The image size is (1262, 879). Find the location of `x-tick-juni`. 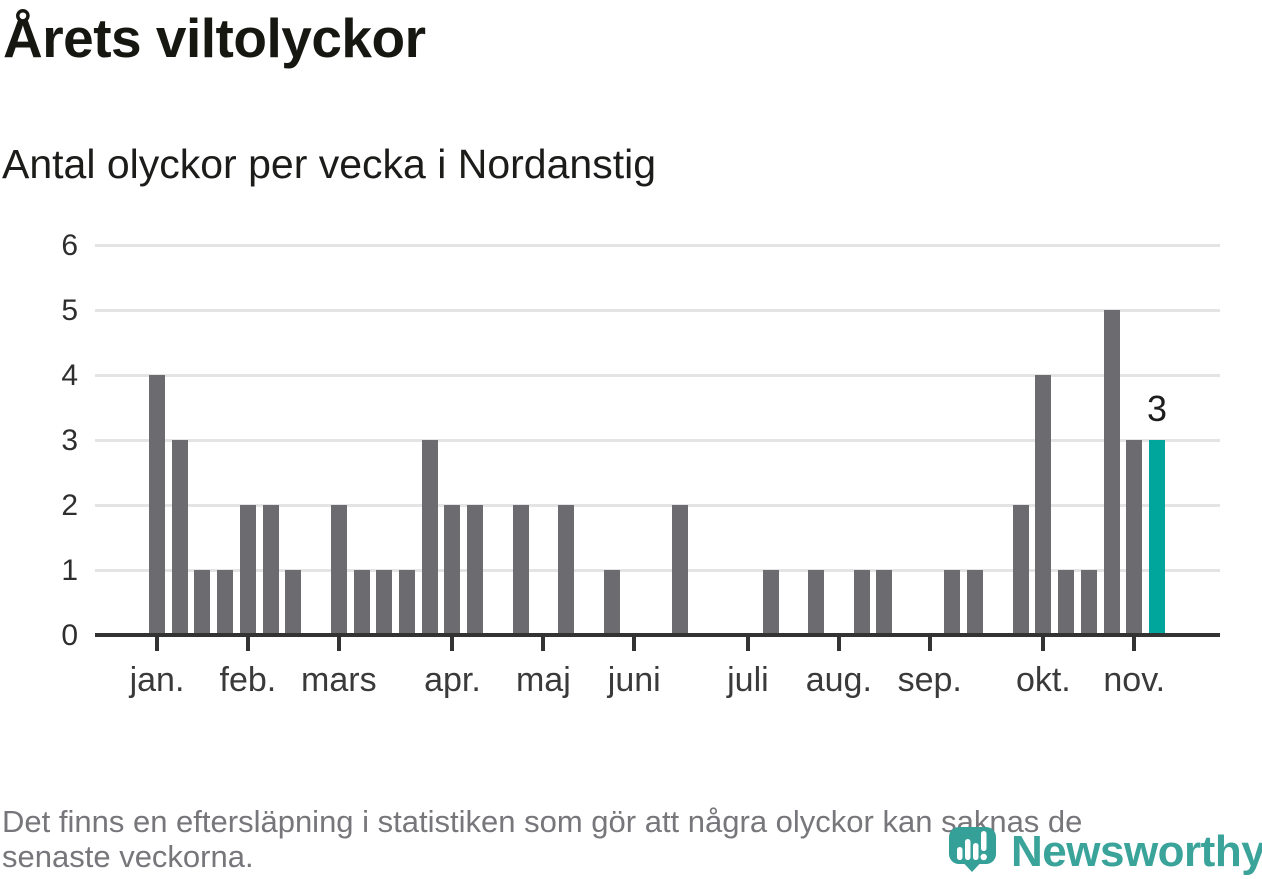

x-tick-juni is located at coordinates (634, 643).